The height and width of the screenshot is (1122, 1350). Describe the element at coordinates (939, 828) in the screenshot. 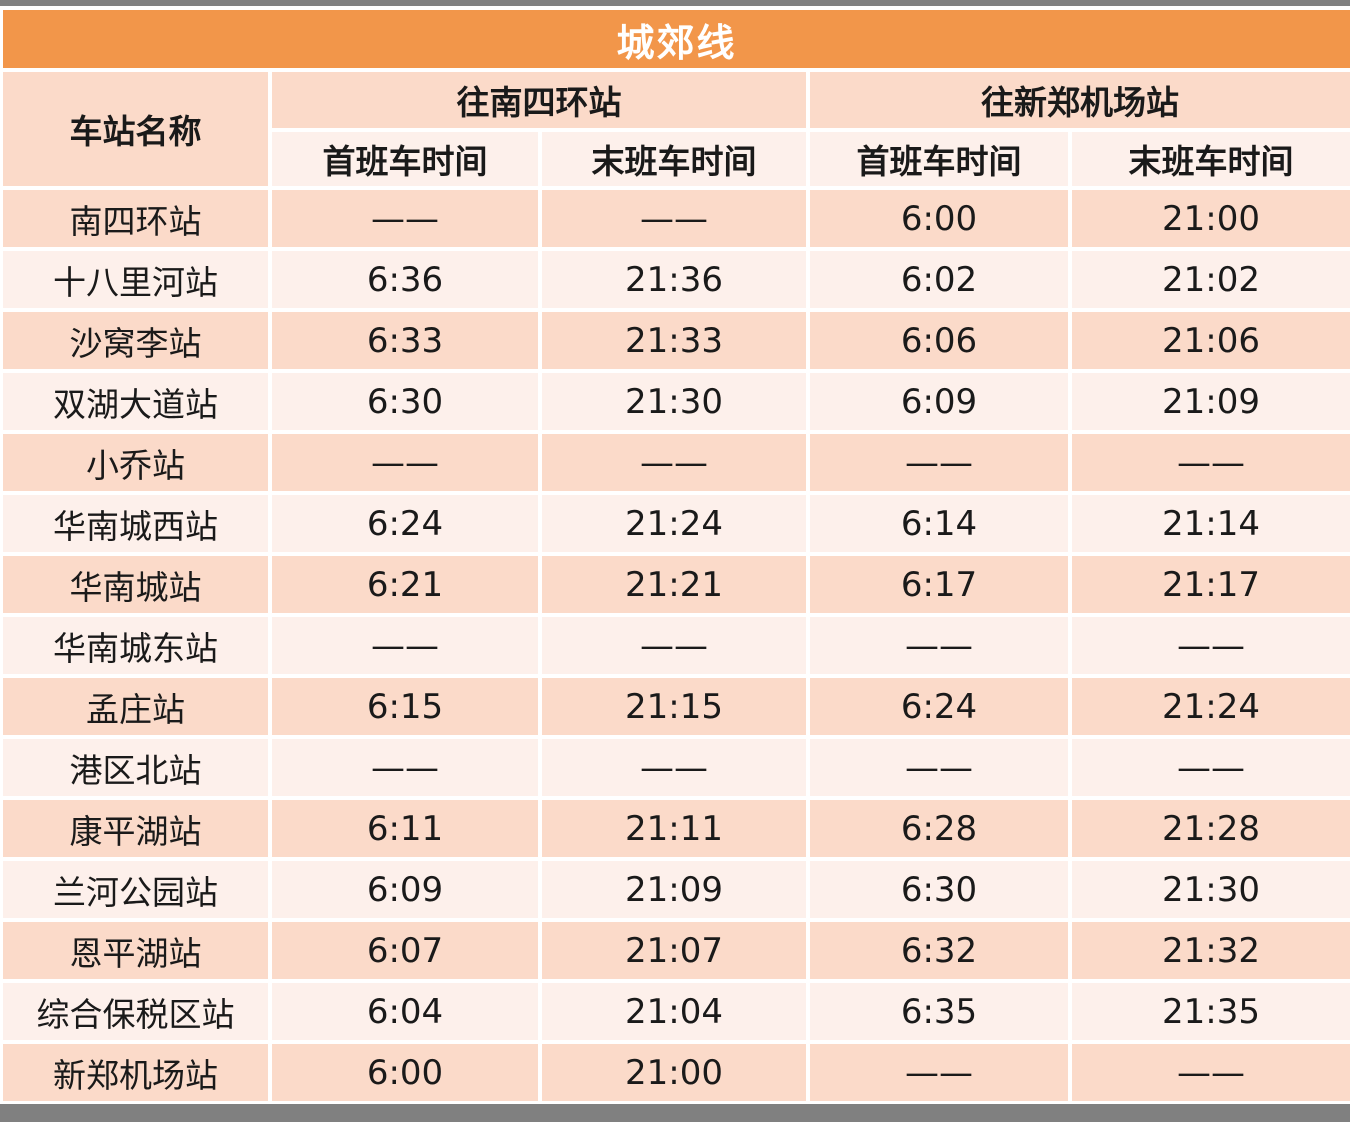

I see `time-cell: 6:28` at that location.